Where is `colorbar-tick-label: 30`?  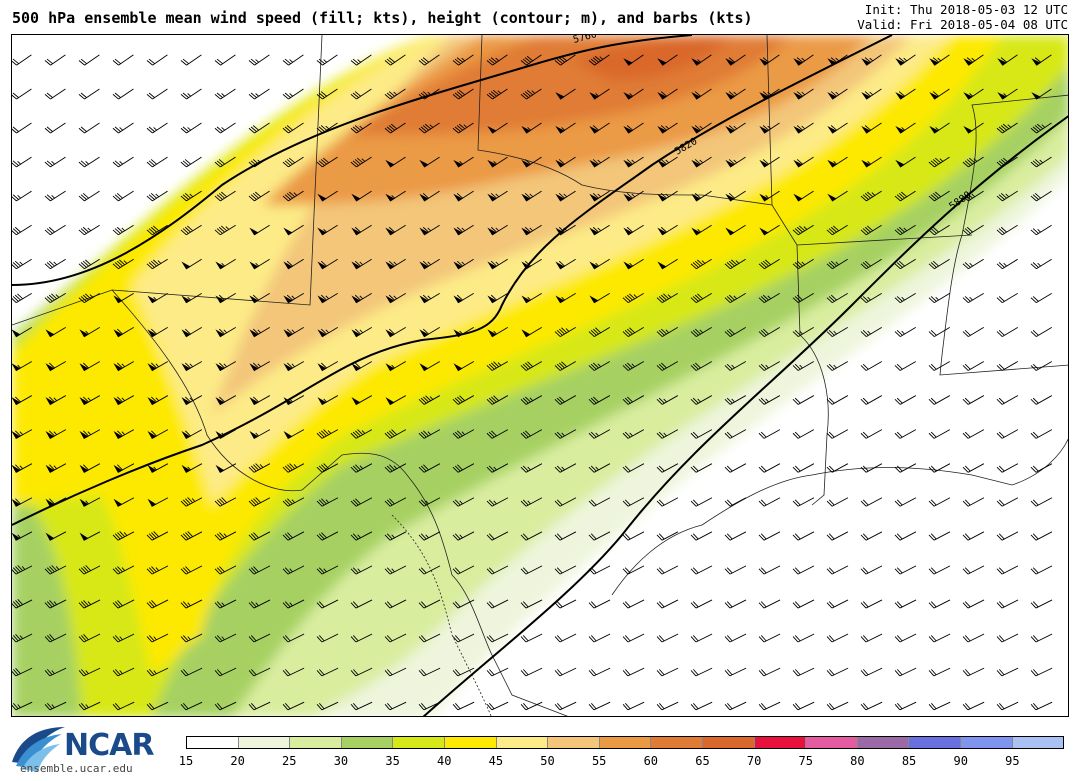 colorbar-tick-label: 30 is located at coordinates (341, 761).